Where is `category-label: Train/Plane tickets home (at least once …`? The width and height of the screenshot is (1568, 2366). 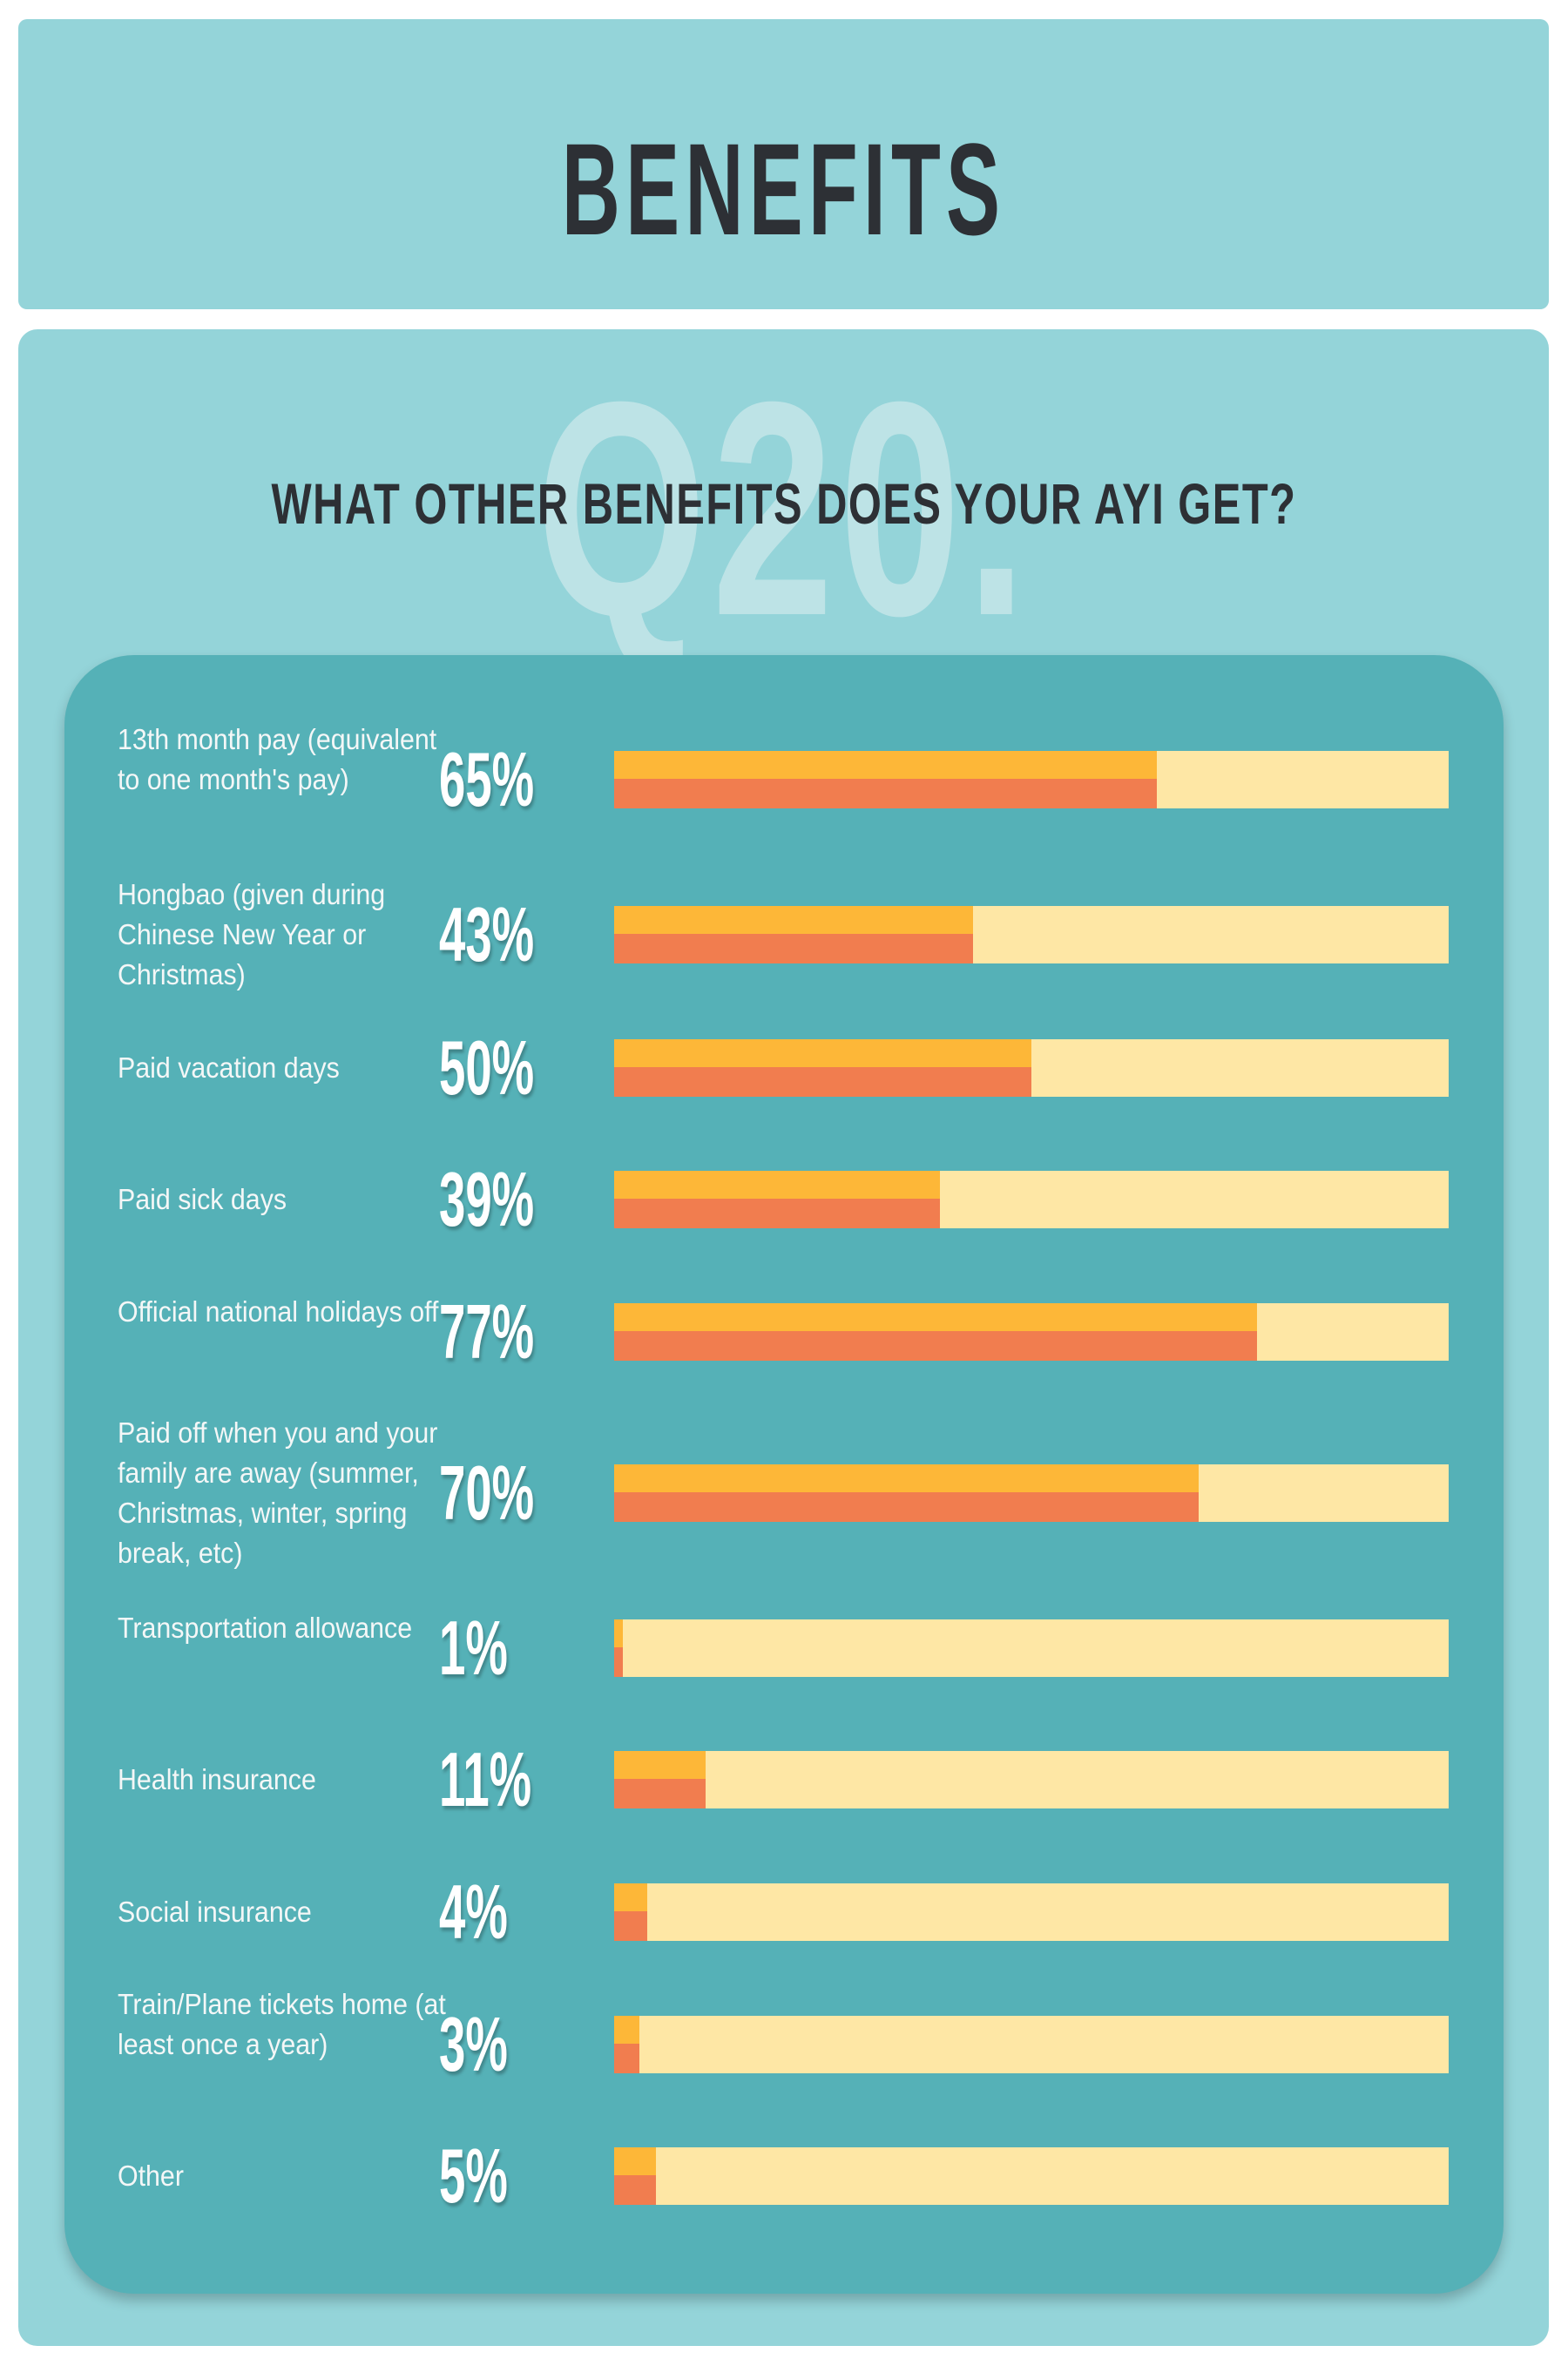
category-label: Train/Plane tickets home (at least once … is located at coordinates (282, 2024).